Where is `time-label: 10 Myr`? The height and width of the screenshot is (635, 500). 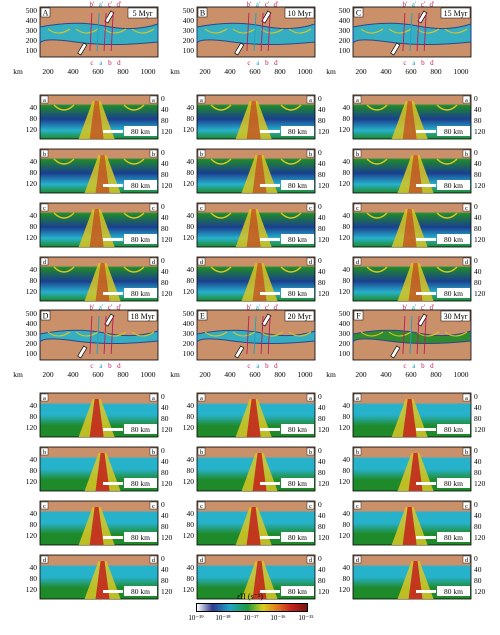
time-label: 10 Myr is located at coordinates (300, 13).